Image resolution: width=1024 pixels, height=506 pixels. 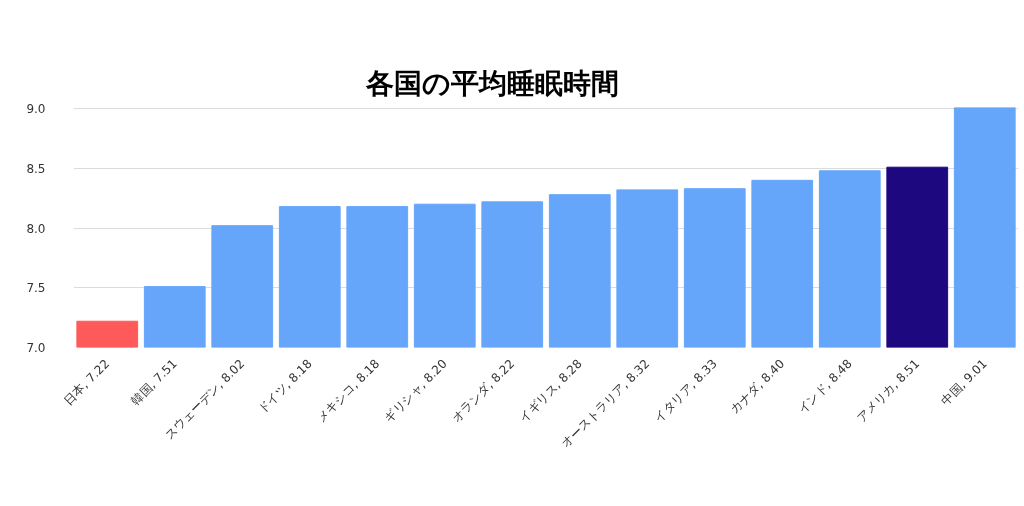 I want to click on y-tick-label: 7.5, so click(x=36, y=288).